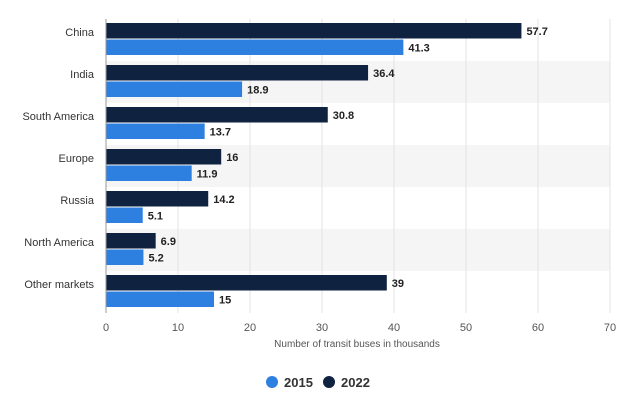  Describe the element at coordinates (329, 382) in the screenshot. I see `legend-marker-2022` at that location.